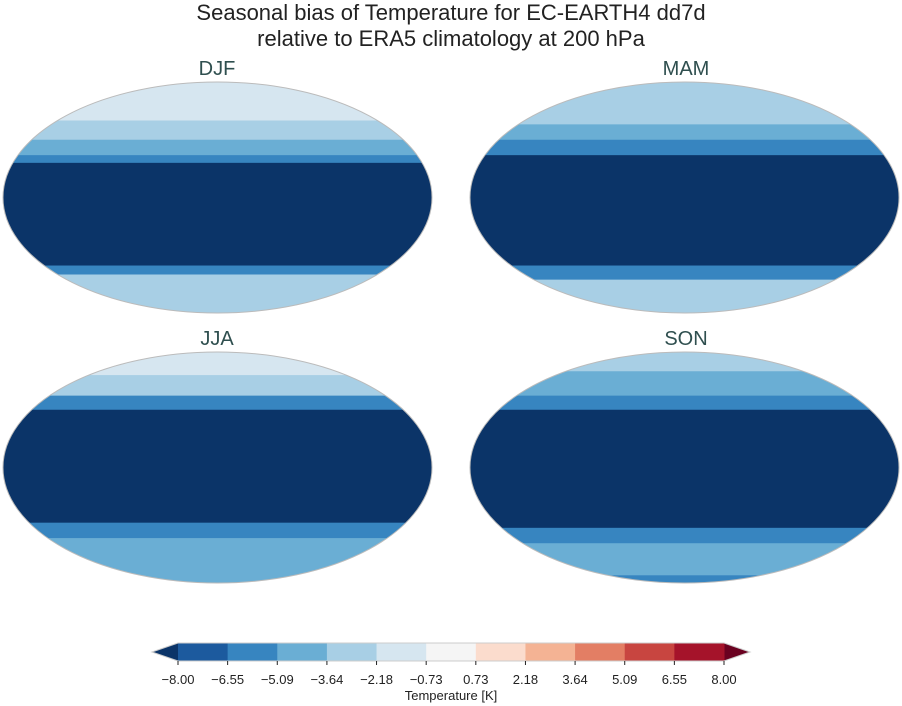 This screenshot has height=706, width=902. Describe the element at coordinates (178, 679) in the screenshot. I see `colorbar-tick-label: −8.00` at that location.